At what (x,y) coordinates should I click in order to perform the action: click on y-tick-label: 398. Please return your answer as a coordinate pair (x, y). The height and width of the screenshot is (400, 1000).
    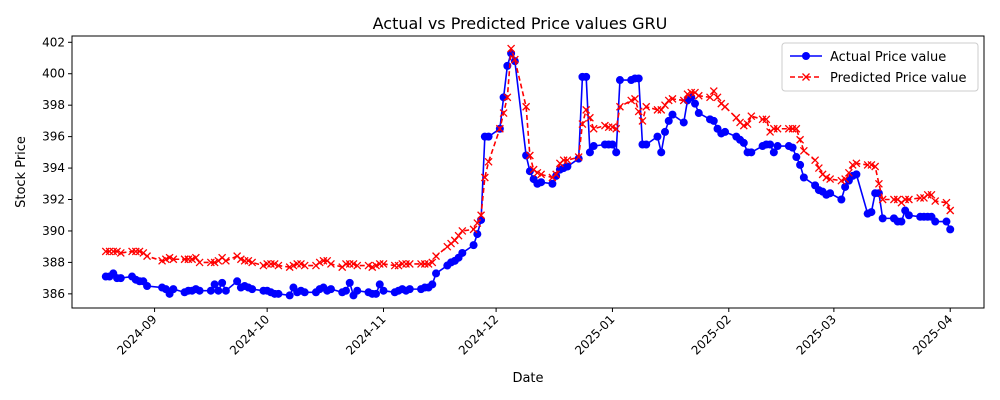
    Looking at the image, I should click on (53, 105).